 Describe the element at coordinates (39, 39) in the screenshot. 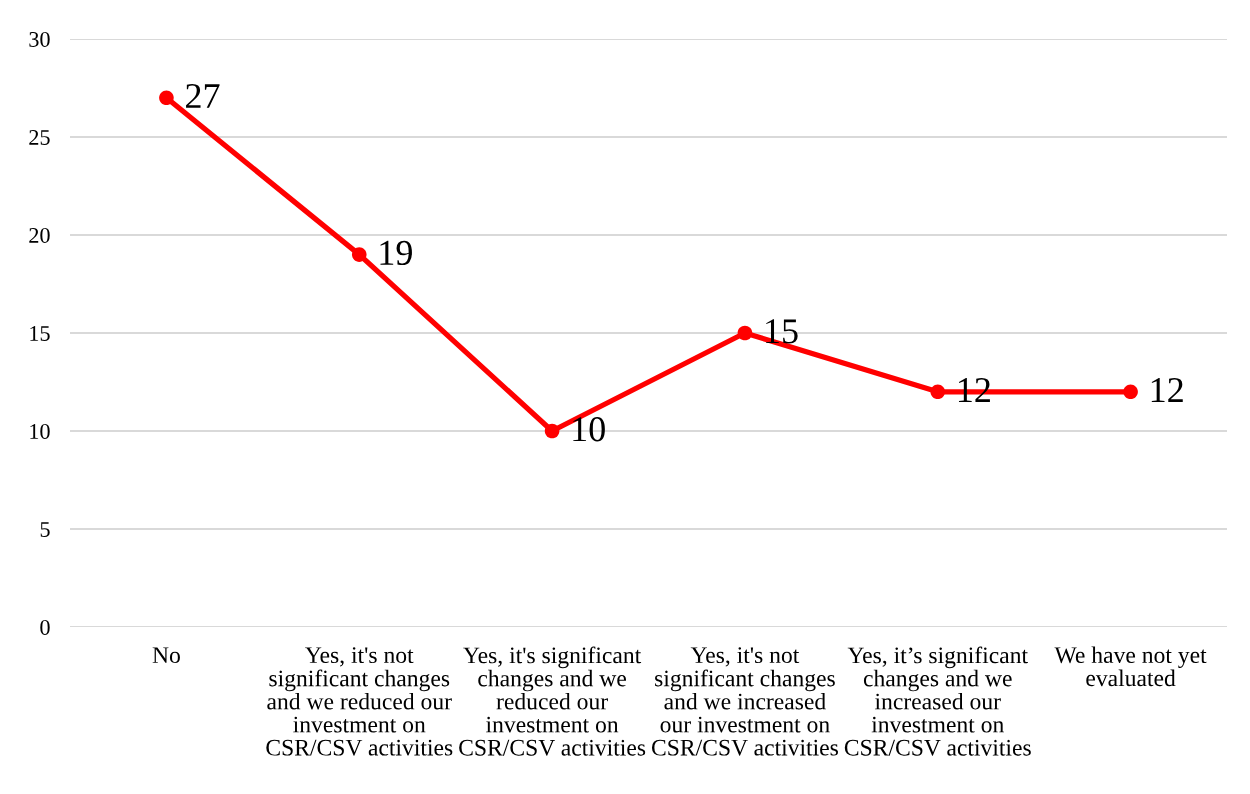

I see `y-tick-label: 30` at that location.